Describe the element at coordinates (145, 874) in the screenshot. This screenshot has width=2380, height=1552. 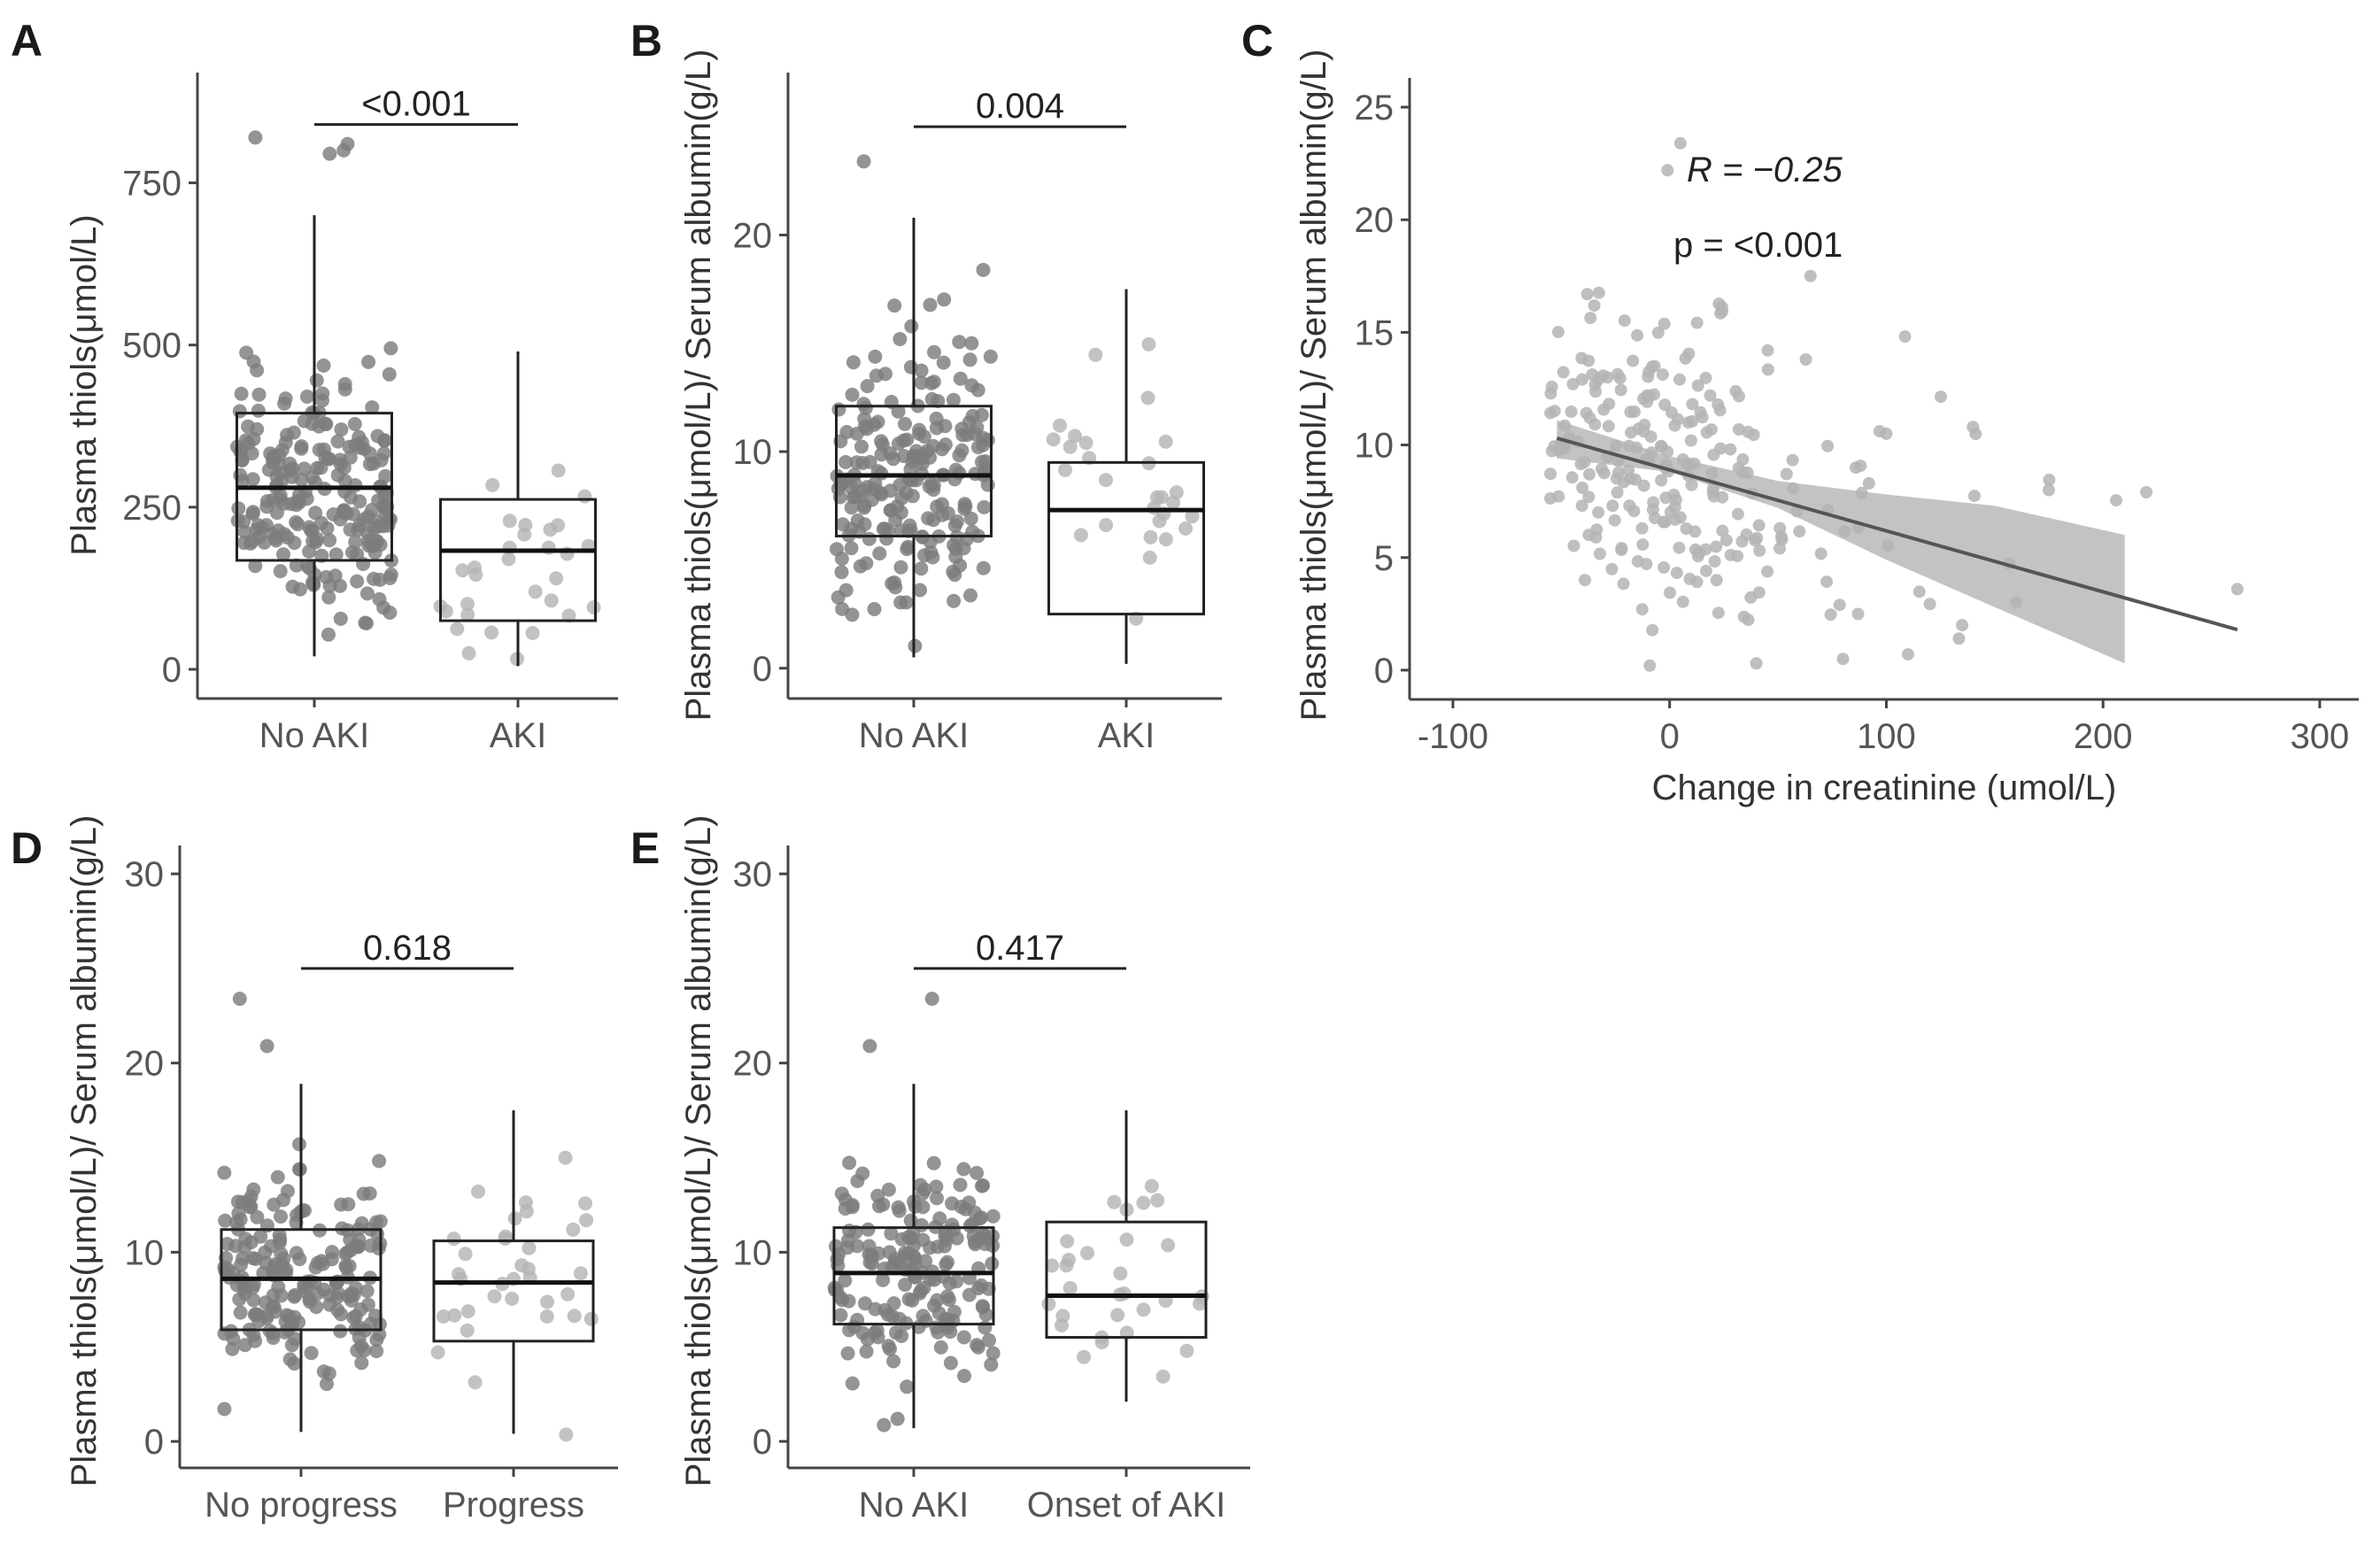
I see `y-tick-label: 30` at that location.